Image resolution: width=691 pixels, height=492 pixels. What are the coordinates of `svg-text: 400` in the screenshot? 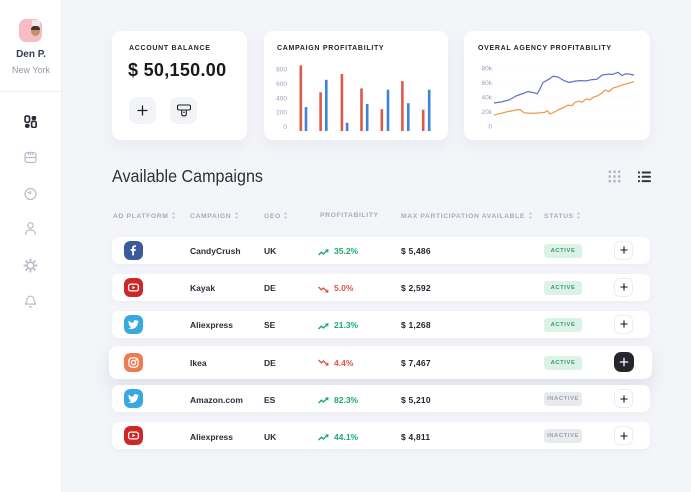 It's located at (281, 98).